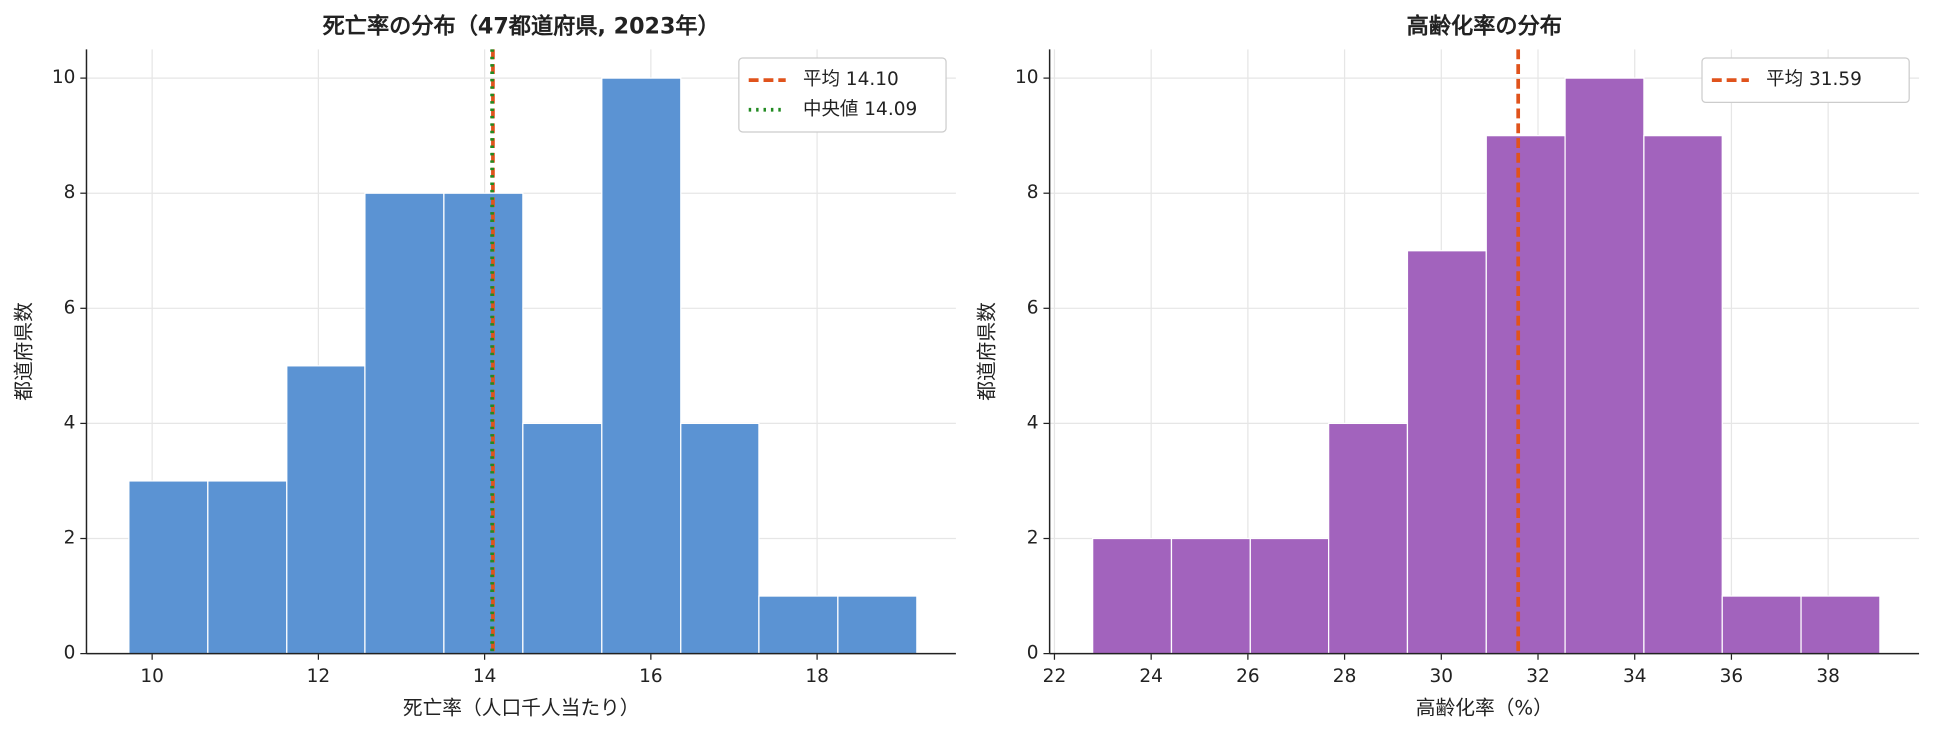 The width and height of the screenshot is (1934, 735). What do you see at coordinates (1248, 676) in the screenshot?
I see `x-tick-label: 26` at bounding box center [1248, 676].